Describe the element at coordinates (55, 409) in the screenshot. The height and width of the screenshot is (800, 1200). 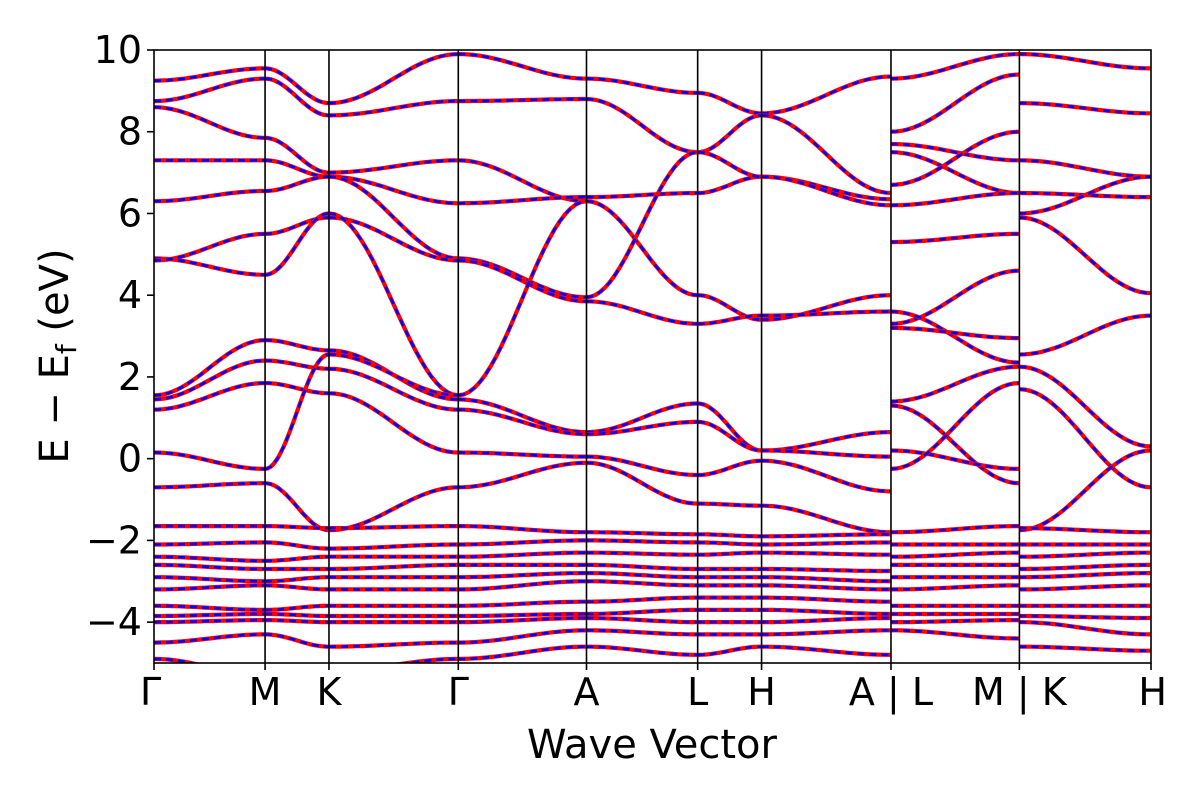
I see `y-axis-title-prefix: E − E` at that location.